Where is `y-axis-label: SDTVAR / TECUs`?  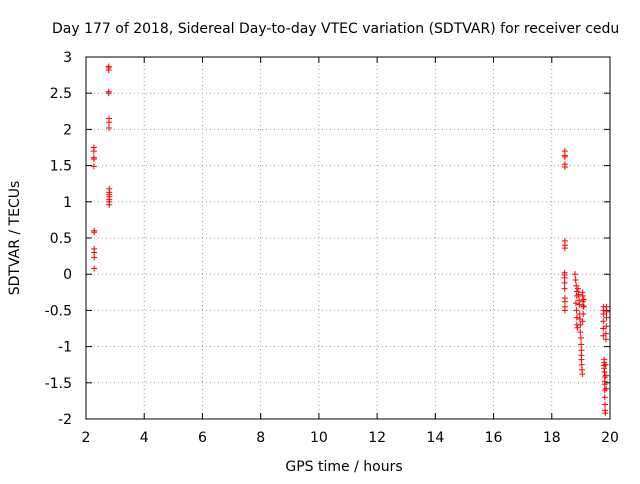
y-axis-label: SDTVAR / TECUs is located at coordinates (15, 238).